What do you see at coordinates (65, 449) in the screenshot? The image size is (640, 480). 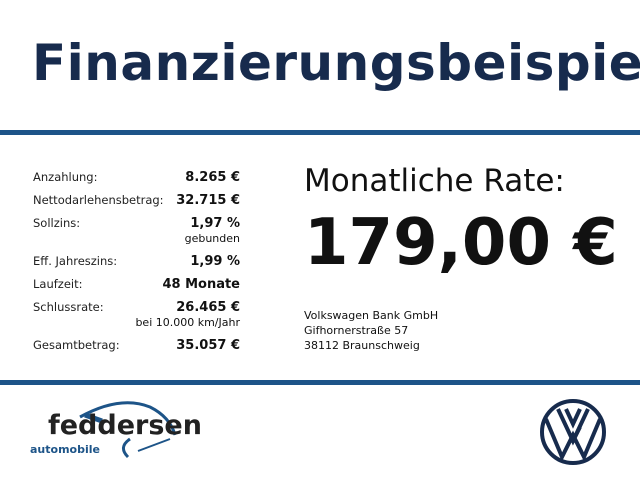 I see `dealer-sub: automobile` at bounding box center [65, 449].